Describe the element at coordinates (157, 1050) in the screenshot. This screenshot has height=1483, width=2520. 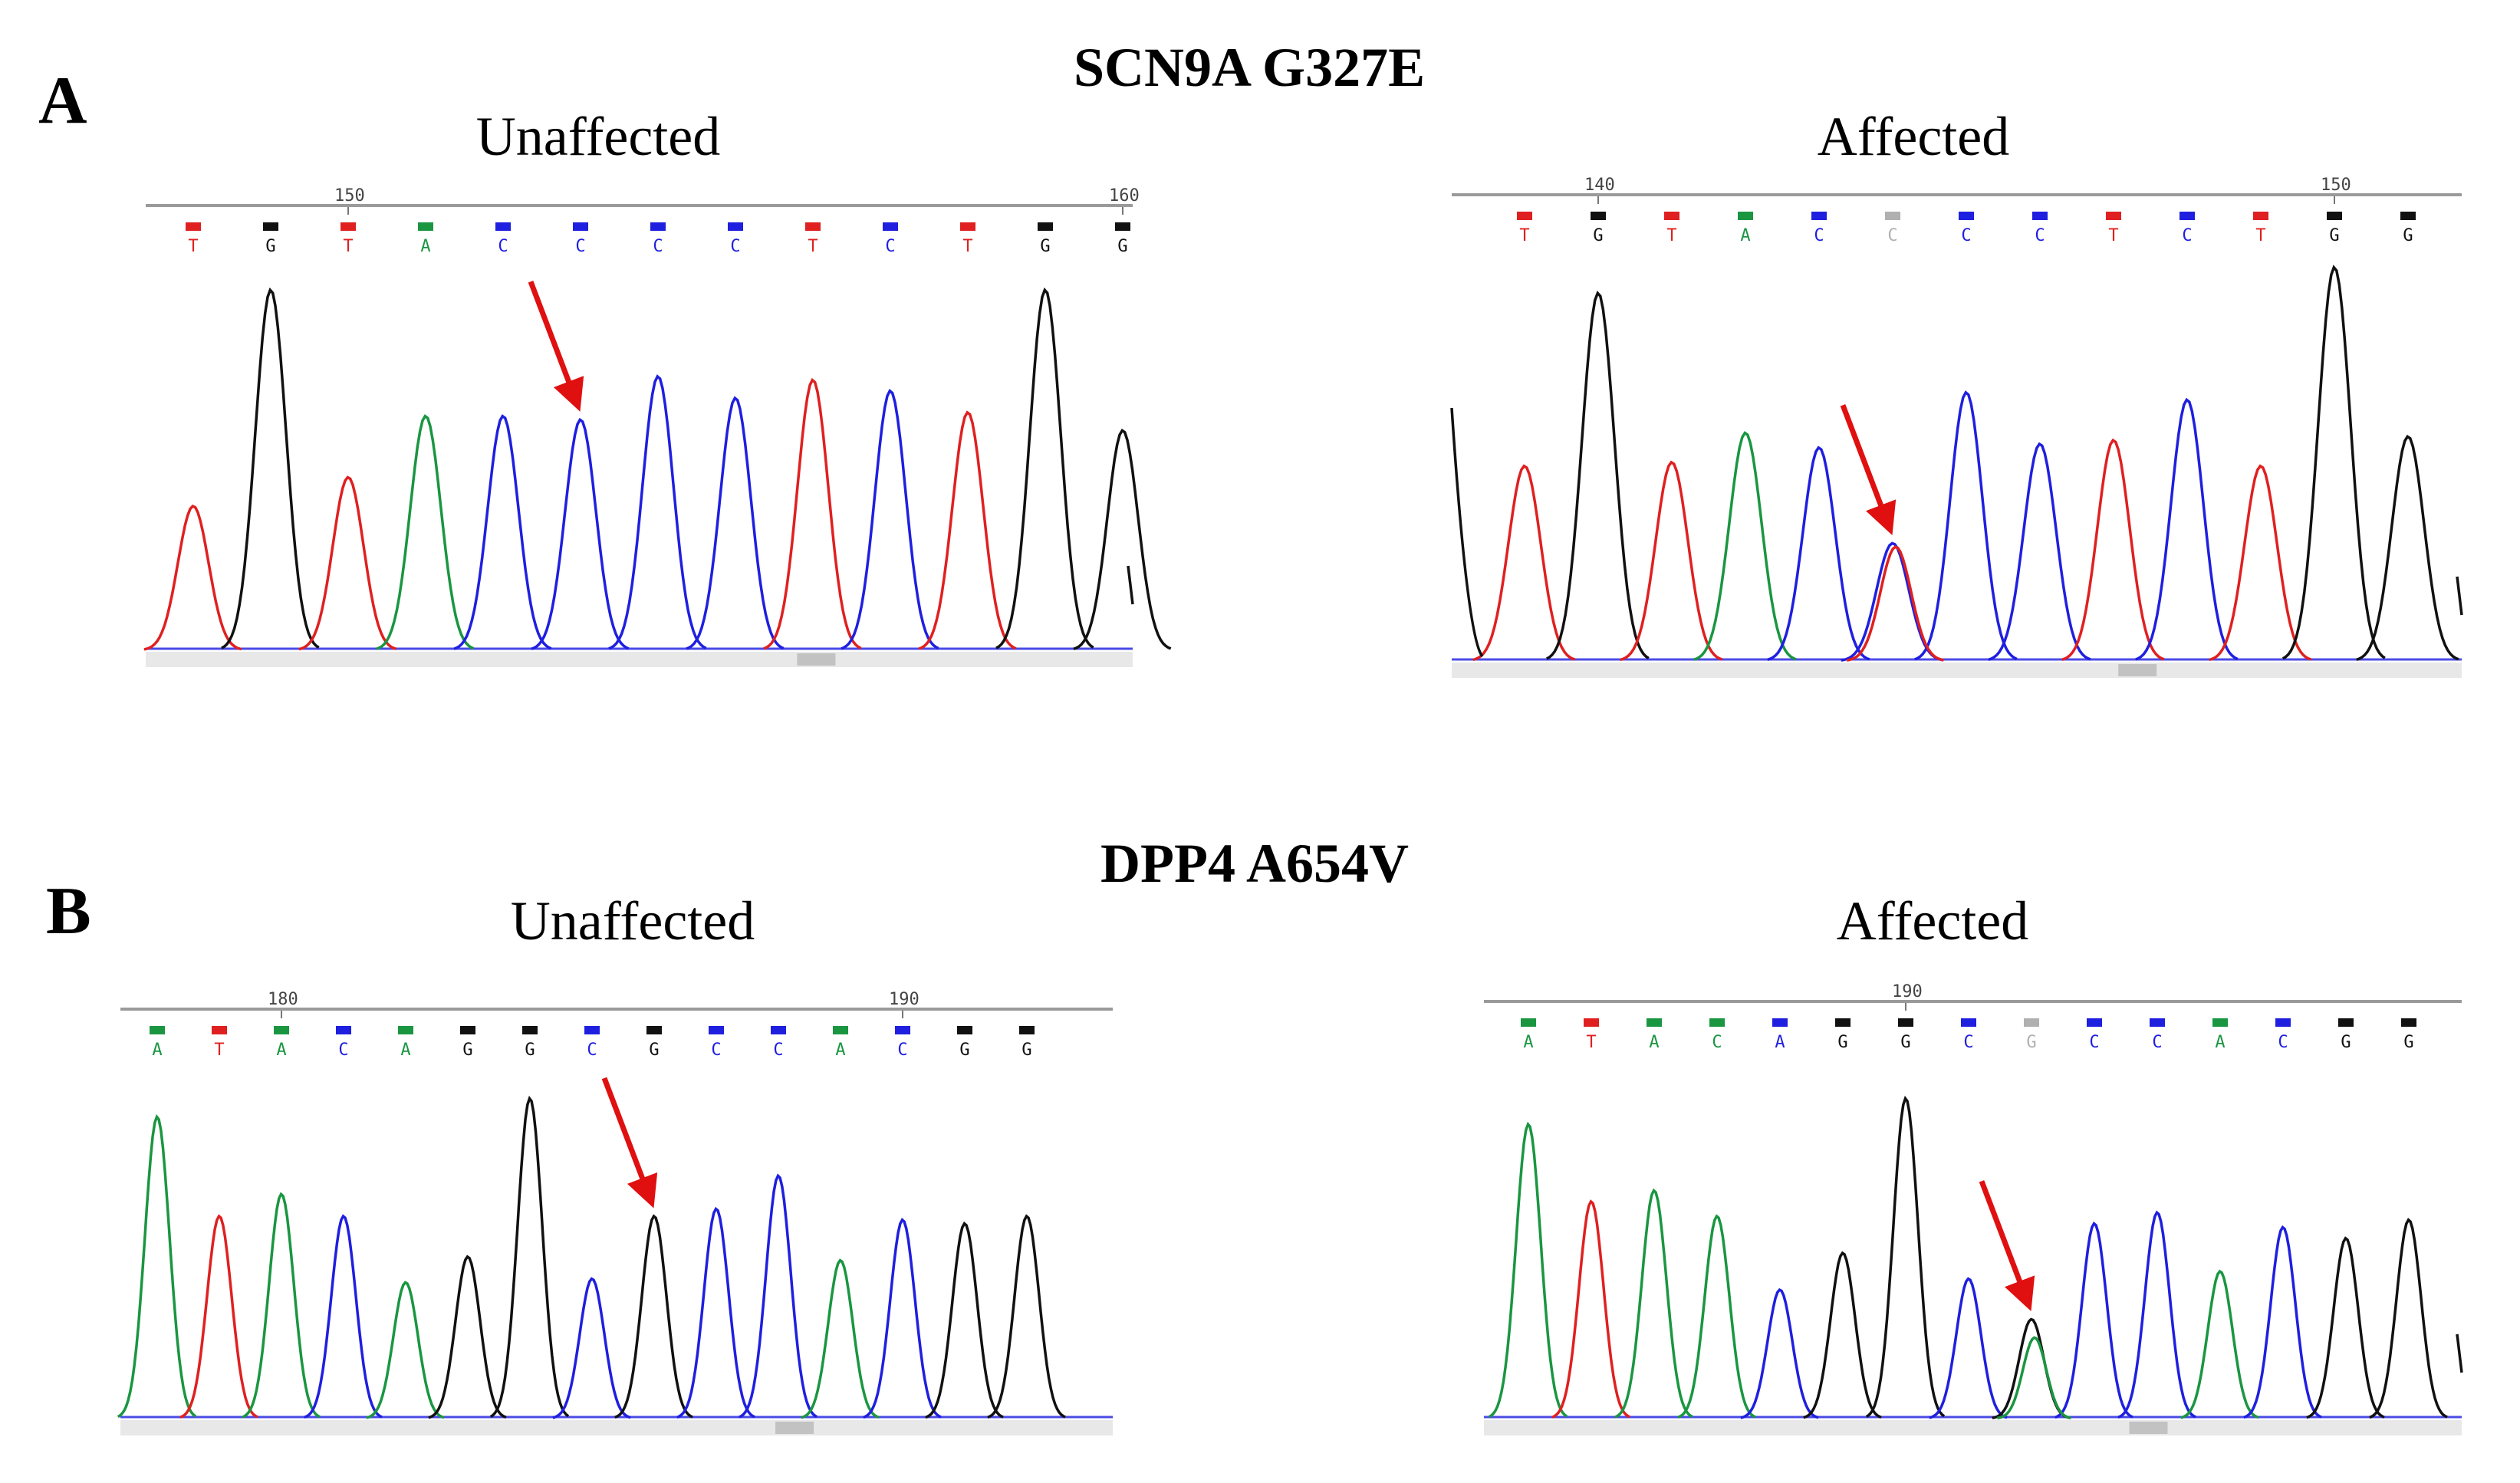
I see `base-call-b-unaffected-0: A` at that location.